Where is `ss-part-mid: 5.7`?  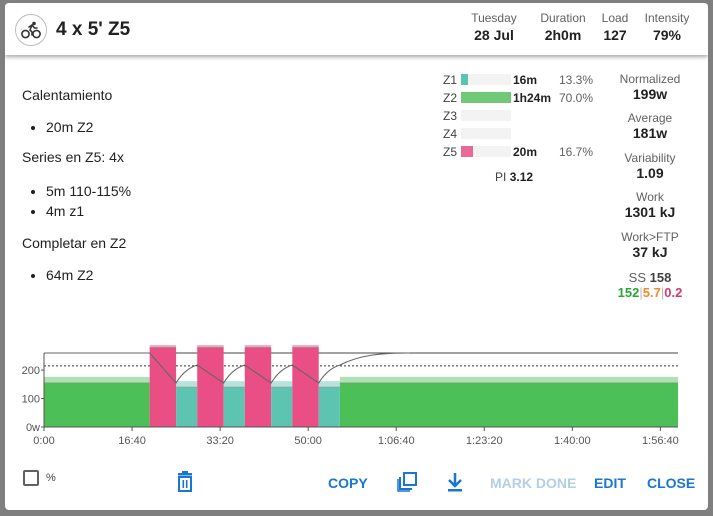
ss-part-mid: 5.7 is located at coordinates (651, 292).